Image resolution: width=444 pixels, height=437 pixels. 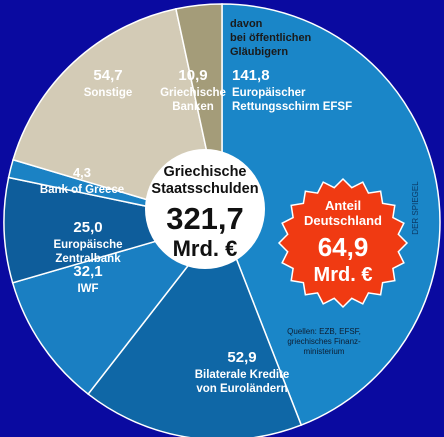 What do you see at coordinates (107, 75) in the screenshot?
I see `slice-value-label: 54,7` at bounding box center [107, 75].